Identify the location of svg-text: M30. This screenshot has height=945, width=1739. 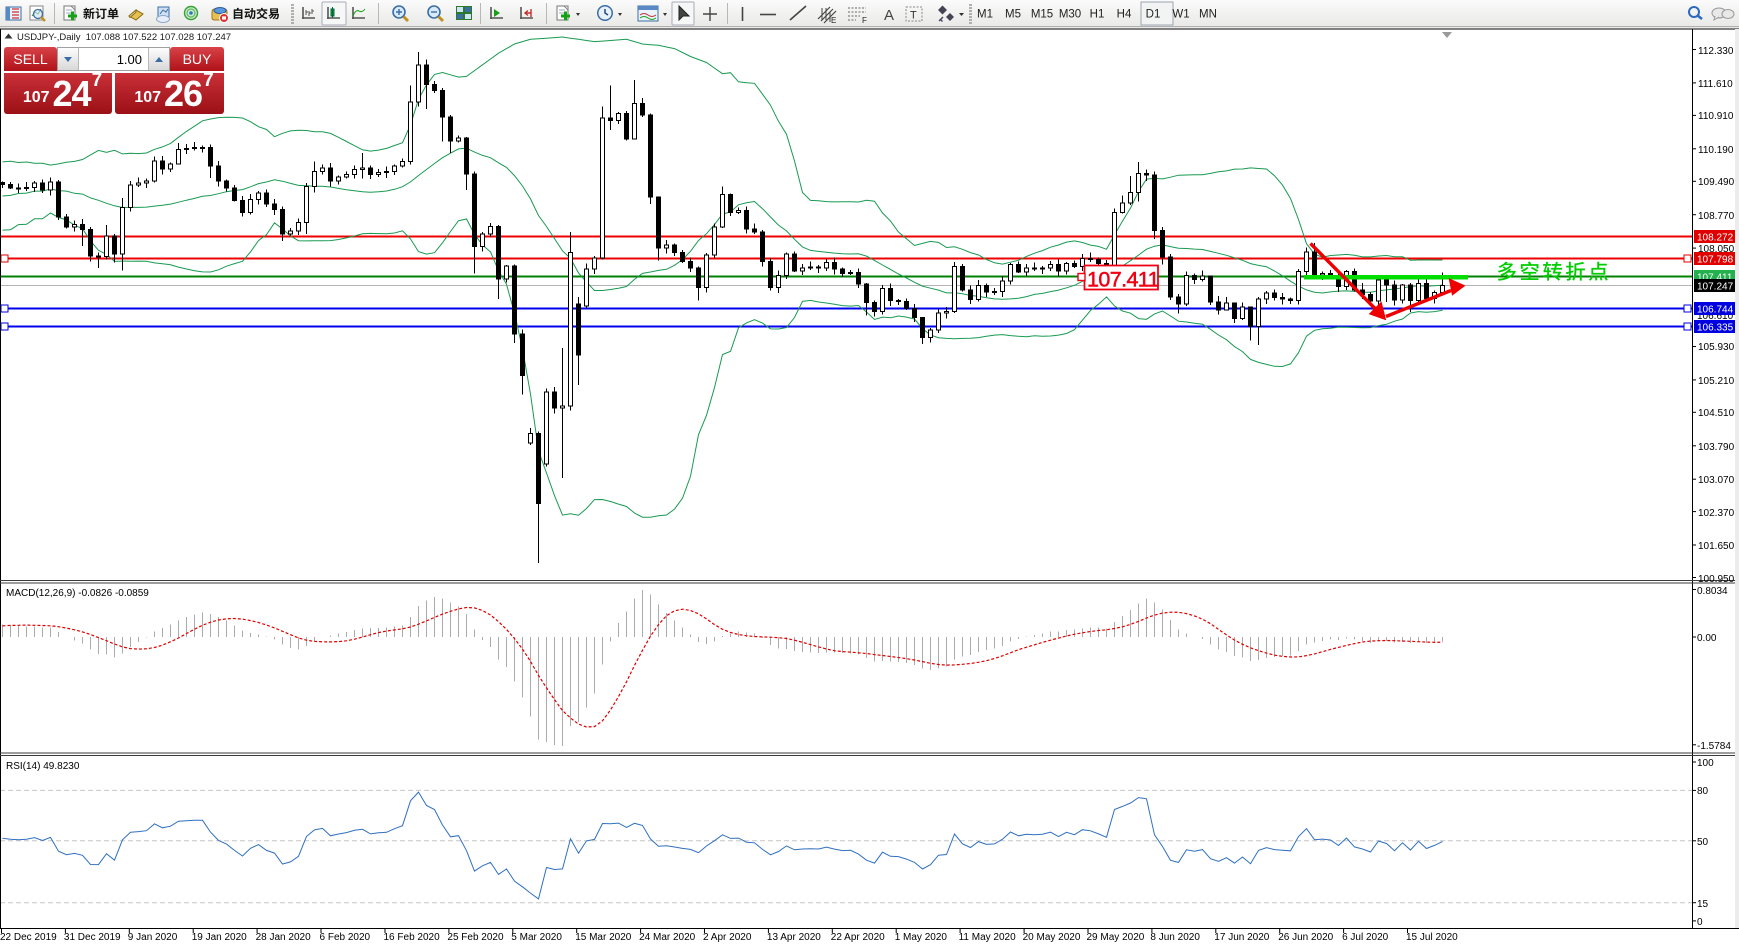
(1070, 15).